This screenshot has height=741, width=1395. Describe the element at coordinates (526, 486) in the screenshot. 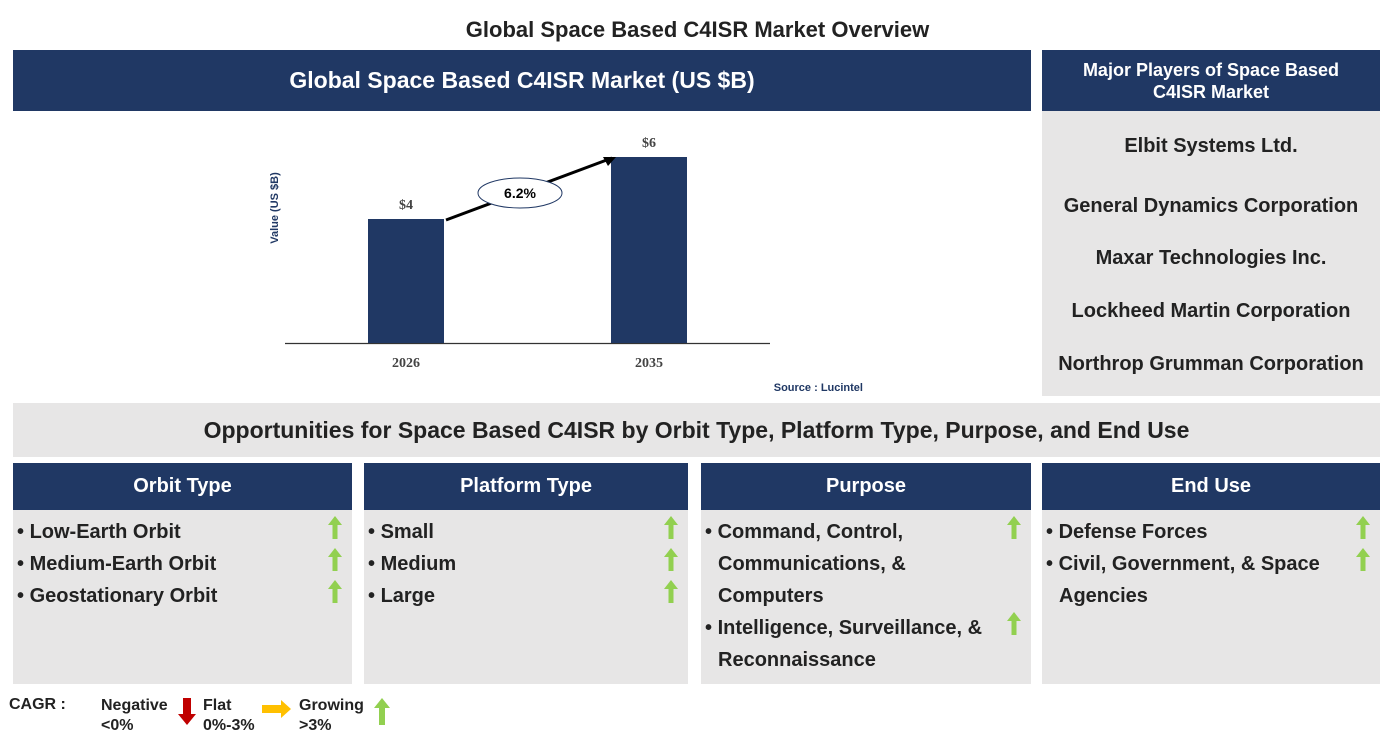

I see `column-header: Platform Type` at that location.